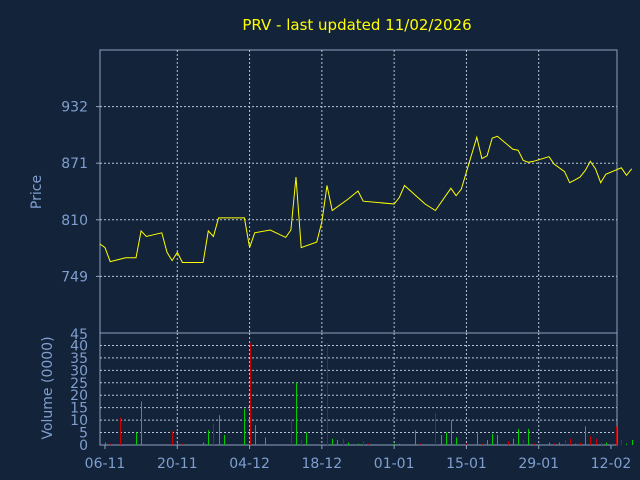 Image resolution: width=640 pixels, height=480 pixels. Describe the element at coordinates (79, 346) in the screenshot. I see `volume-y-tick-label: 40` at that location.